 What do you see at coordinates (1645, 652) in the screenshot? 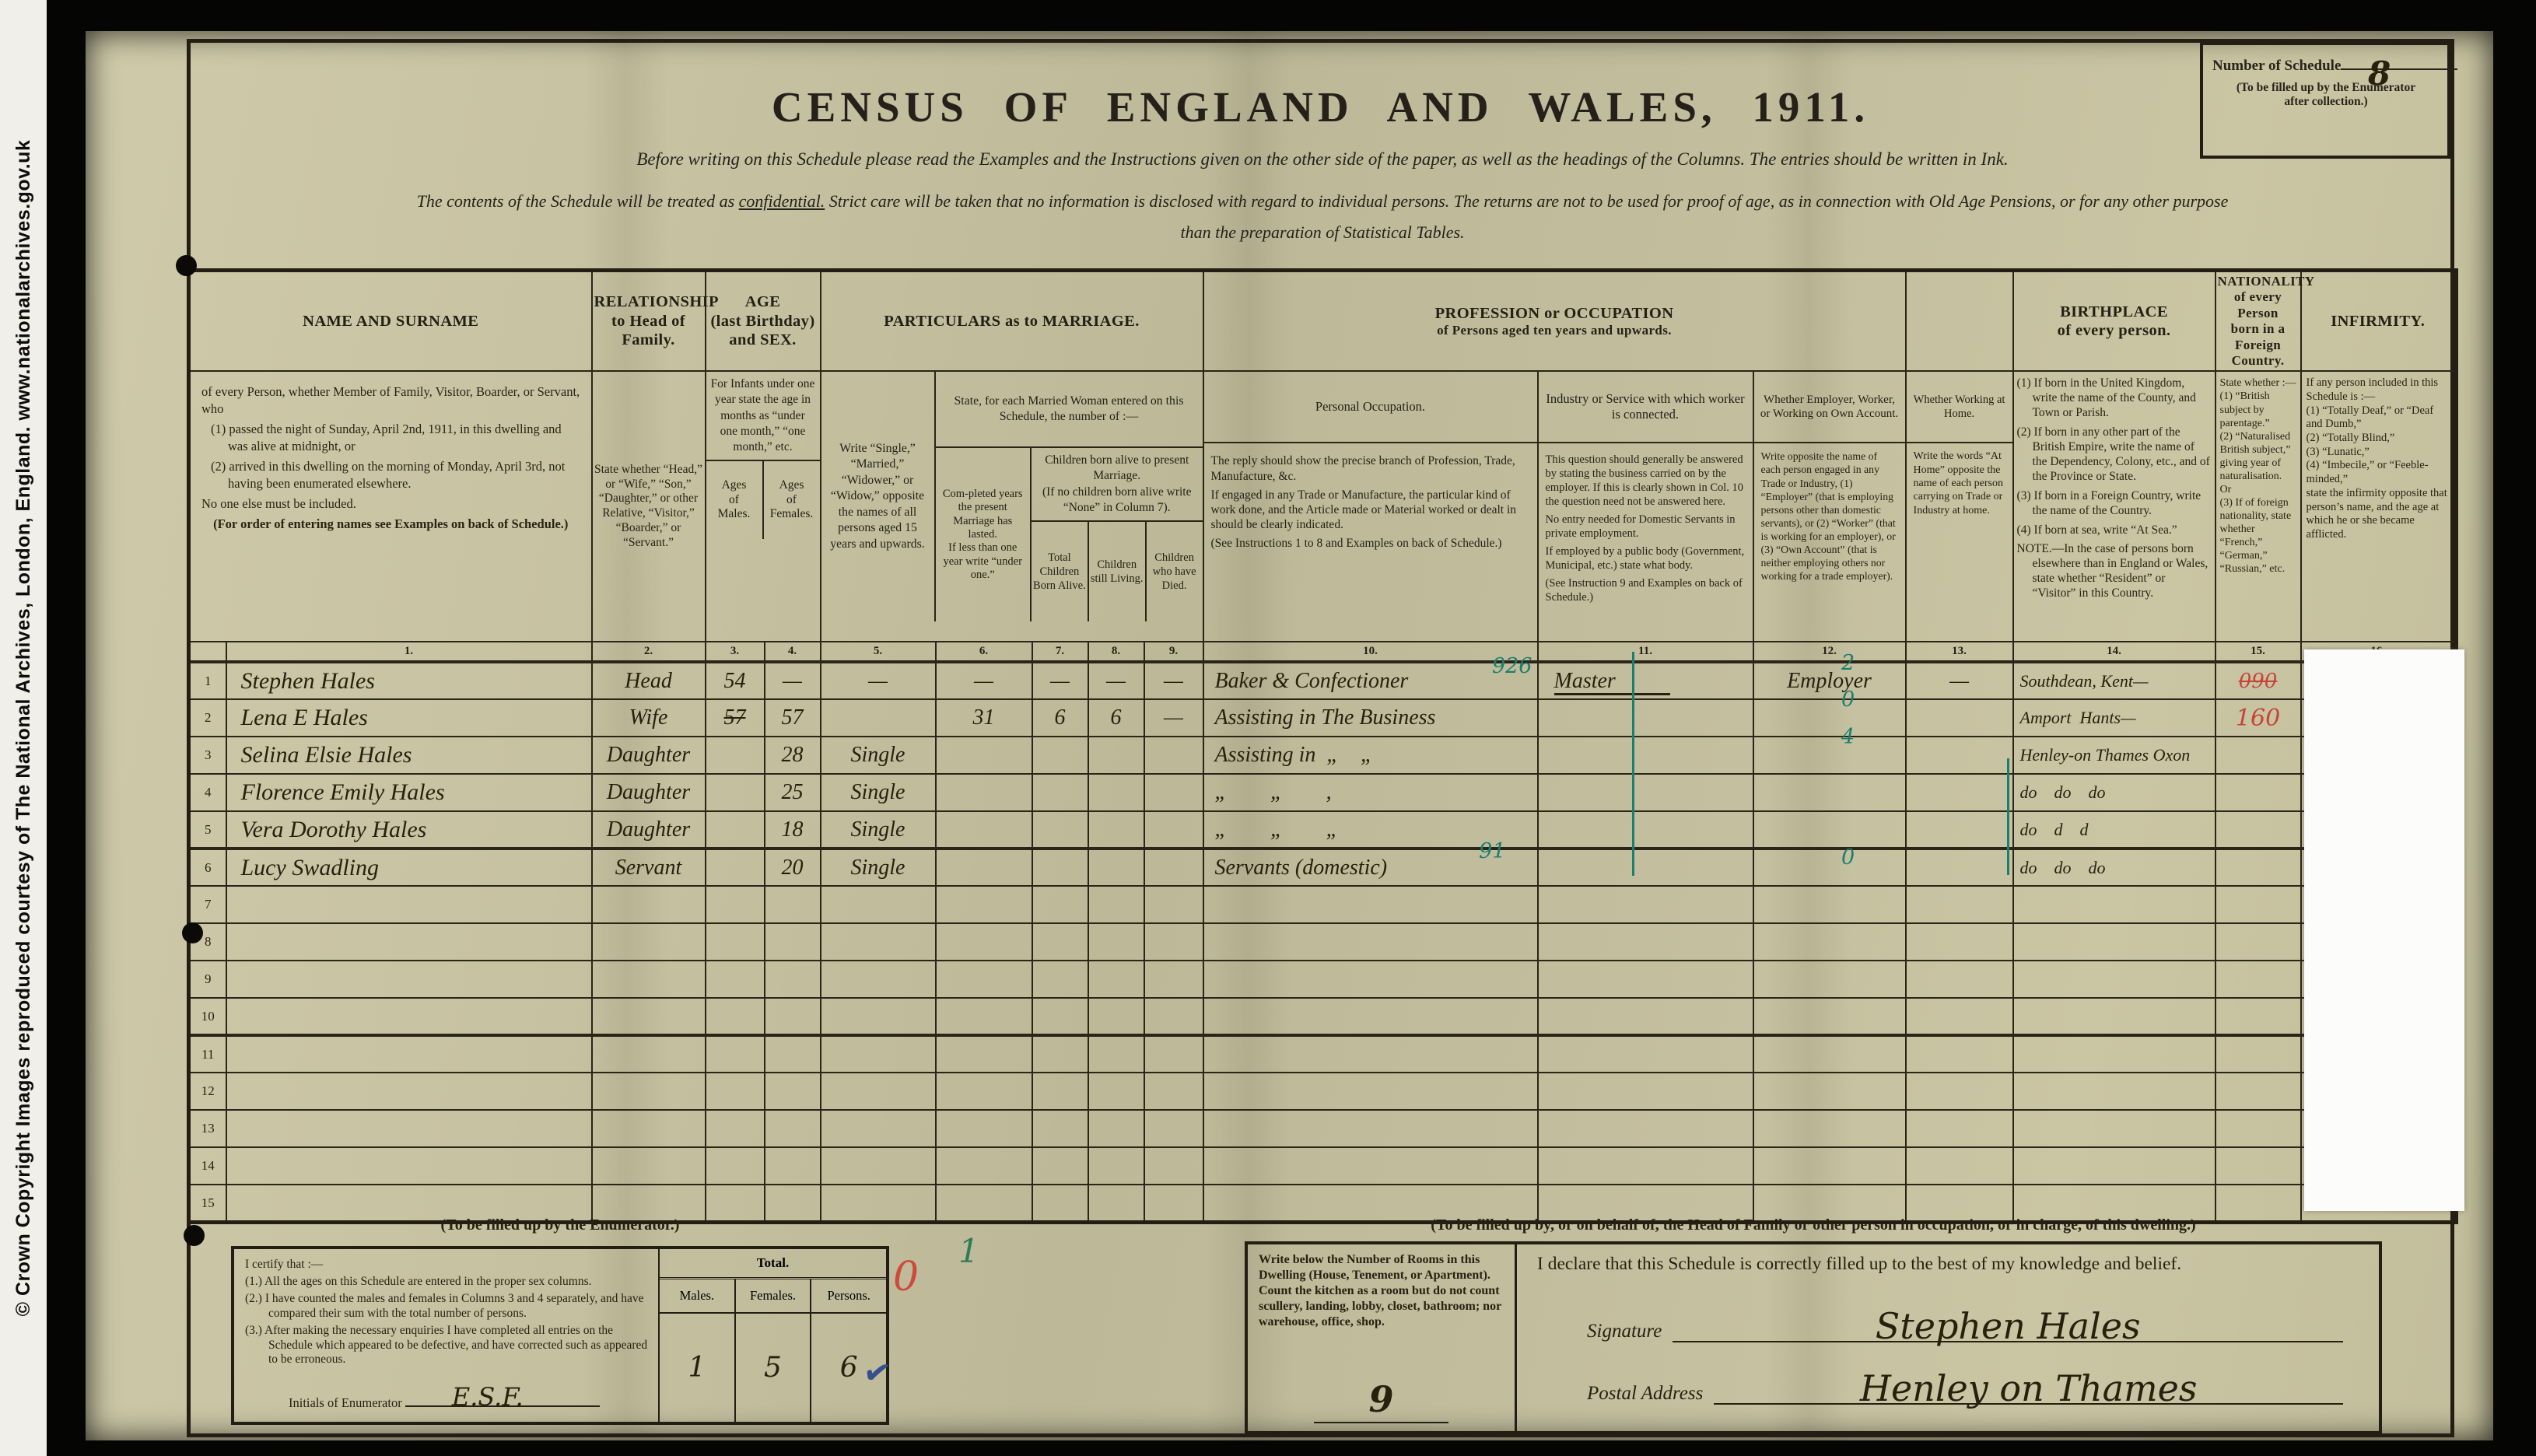
I see `column-number: 11.` at bounding box center [1645, 652].